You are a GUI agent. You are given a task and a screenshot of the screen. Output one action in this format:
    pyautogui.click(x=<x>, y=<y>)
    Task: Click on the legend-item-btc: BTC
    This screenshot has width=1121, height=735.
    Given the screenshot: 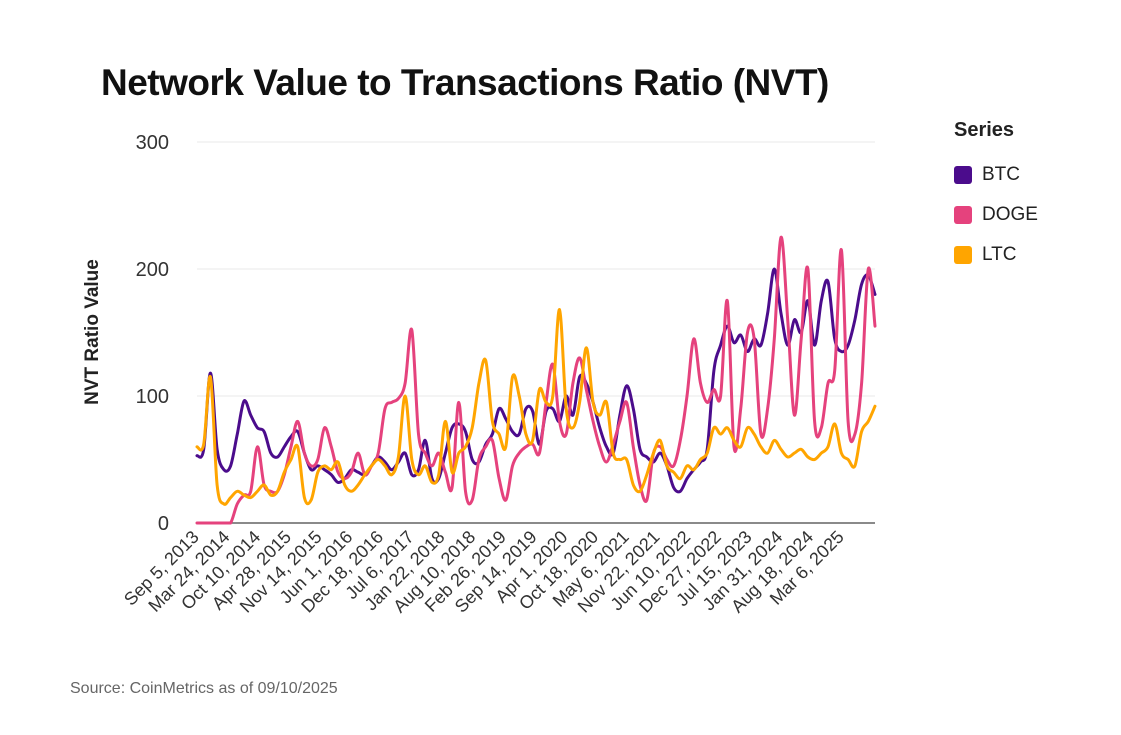 What is the action you would take?
    pyautogui.click(x=996, y=175)
    